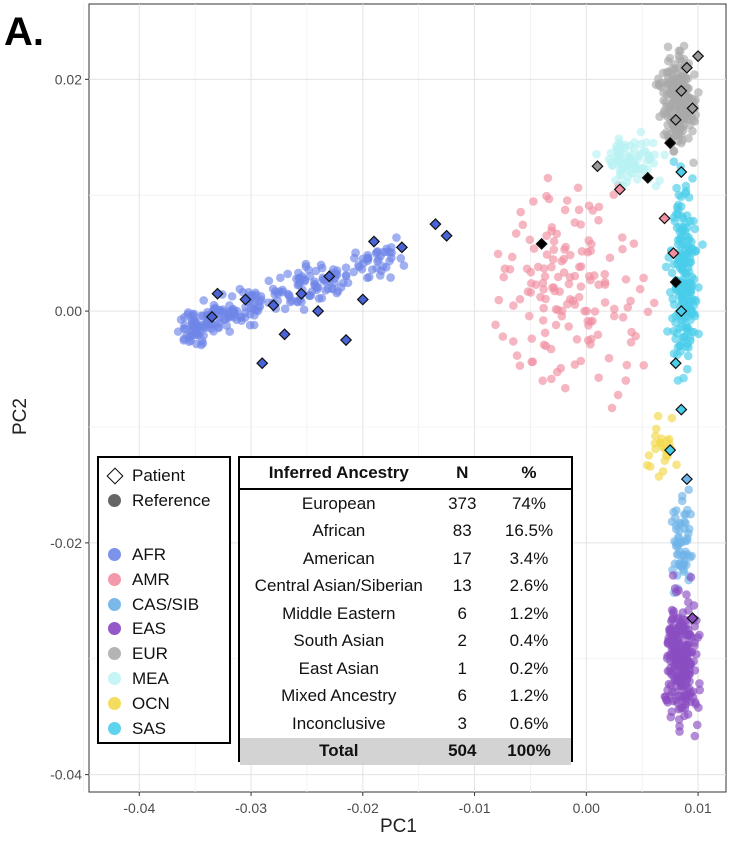 Image resolution: width=732 pixels, height=842 pixels. Describe the element at coordinates (66, 775) in the screenshot. I see `y-tick-label: -0.04` at that location.